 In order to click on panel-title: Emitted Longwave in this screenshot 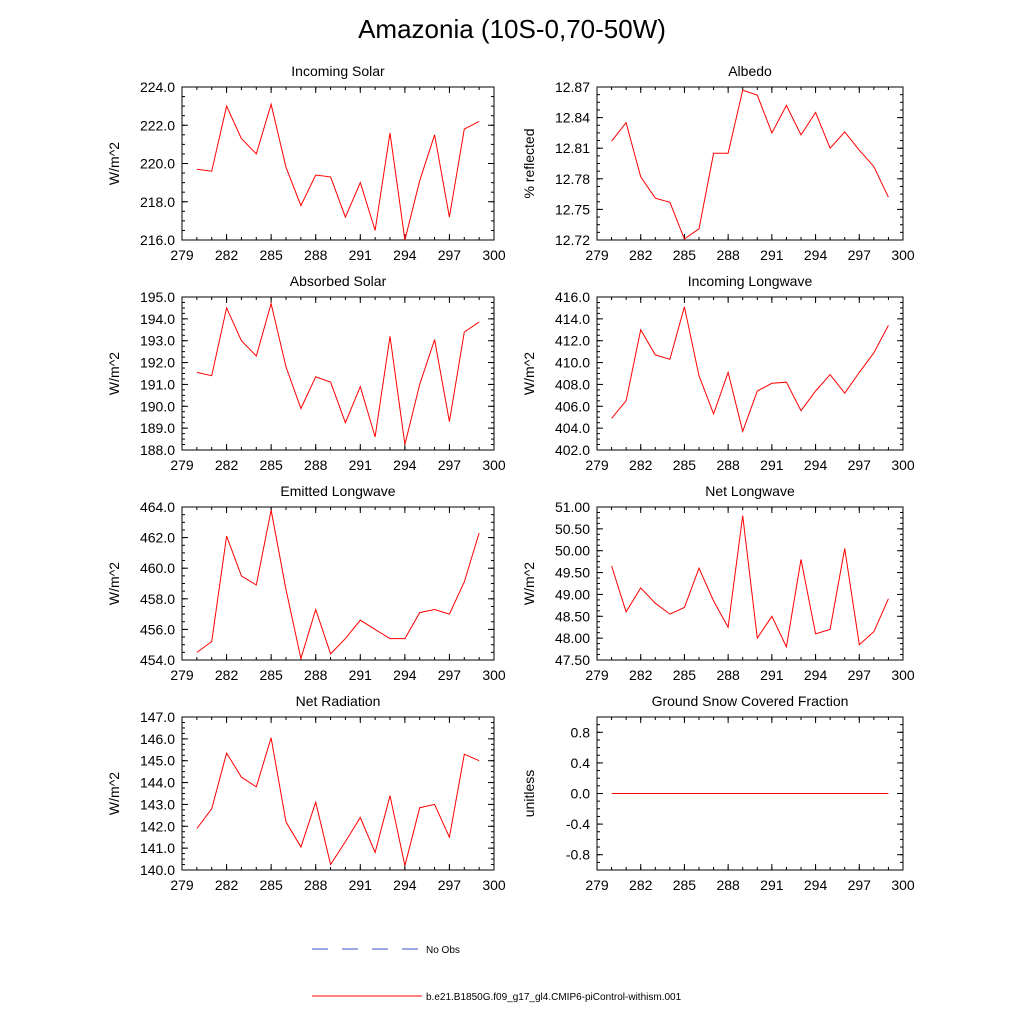, I will do `click(337, 491)`.